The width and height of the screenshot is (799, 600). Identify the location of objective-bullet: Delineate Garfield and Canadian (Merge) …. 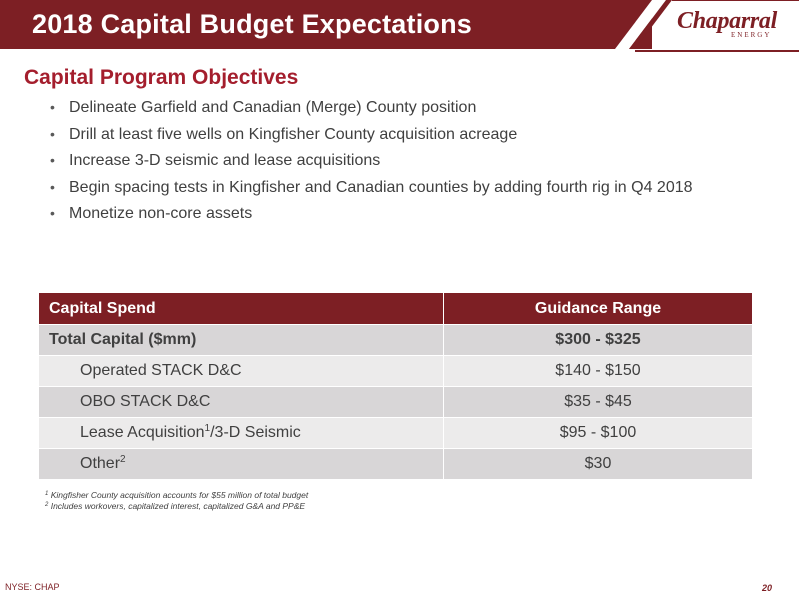
(371, 112).